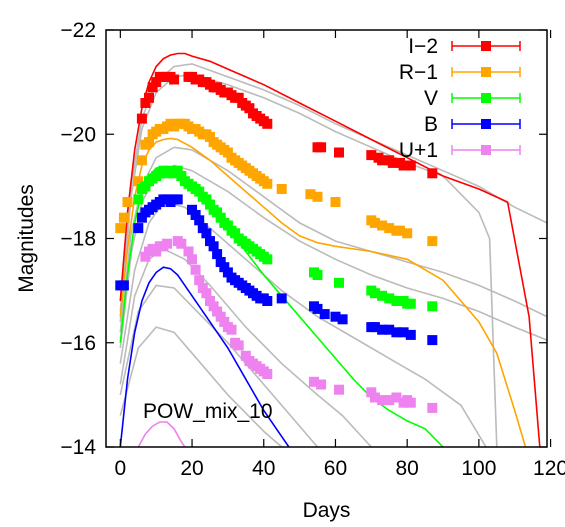 The image size is (565, 527). What do you see at coordinates (78, 134) in the screenshot?
I see `y-tick-label: −20` at bounding box center [78, 134].